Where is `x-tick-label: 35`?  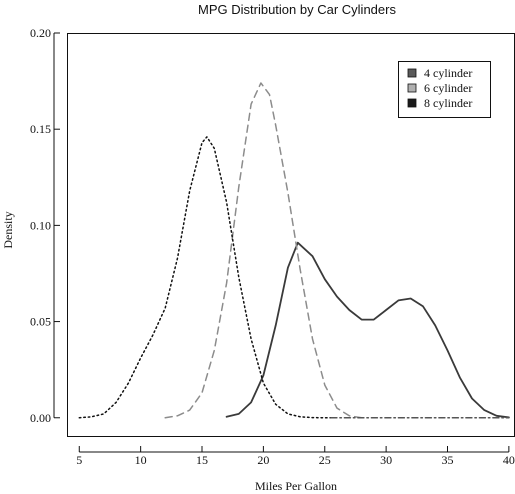 x-tick-label: 35 is located at coordinates (447, 460).